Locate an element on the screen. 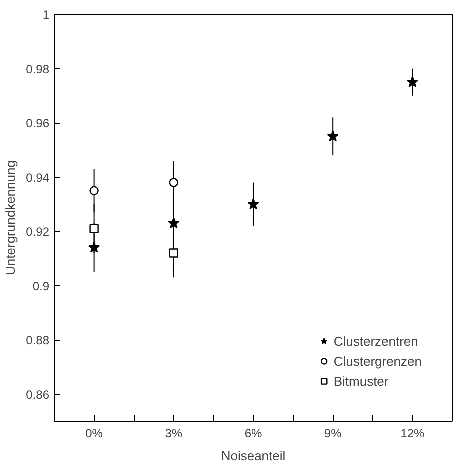 The width and height of the screenshot is (466, 473). x-tick-label: 9% is located at coordinates (333, 433).